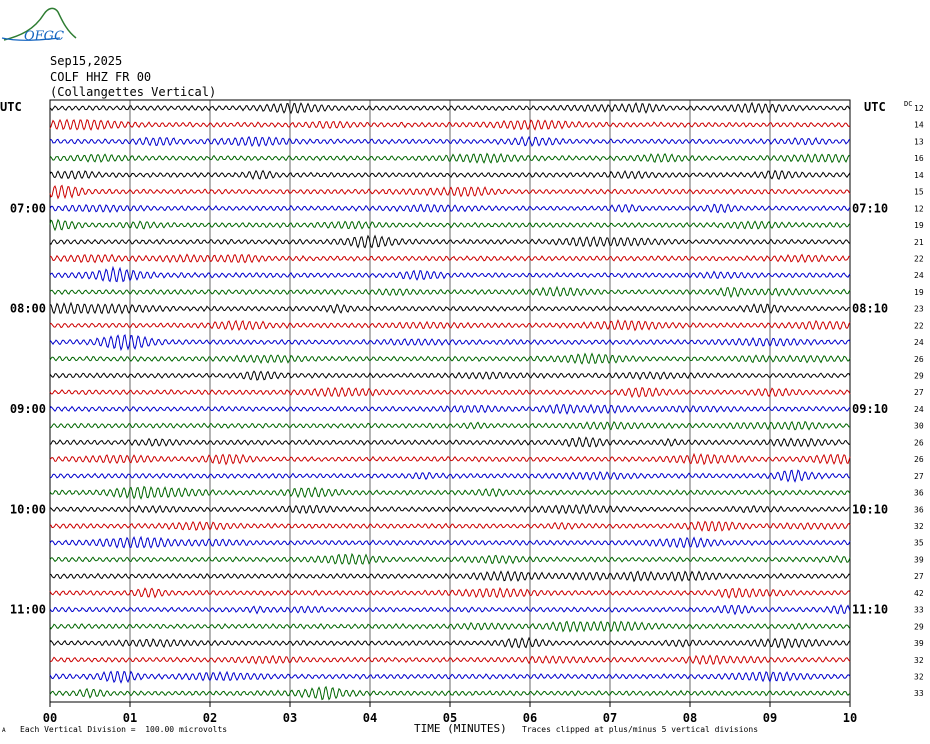 The image size is (930, 744). What do you see at coordinates (130, 718) in the screenshot?
I see `x-tick-label: 01` at bounding box center [130, 718].